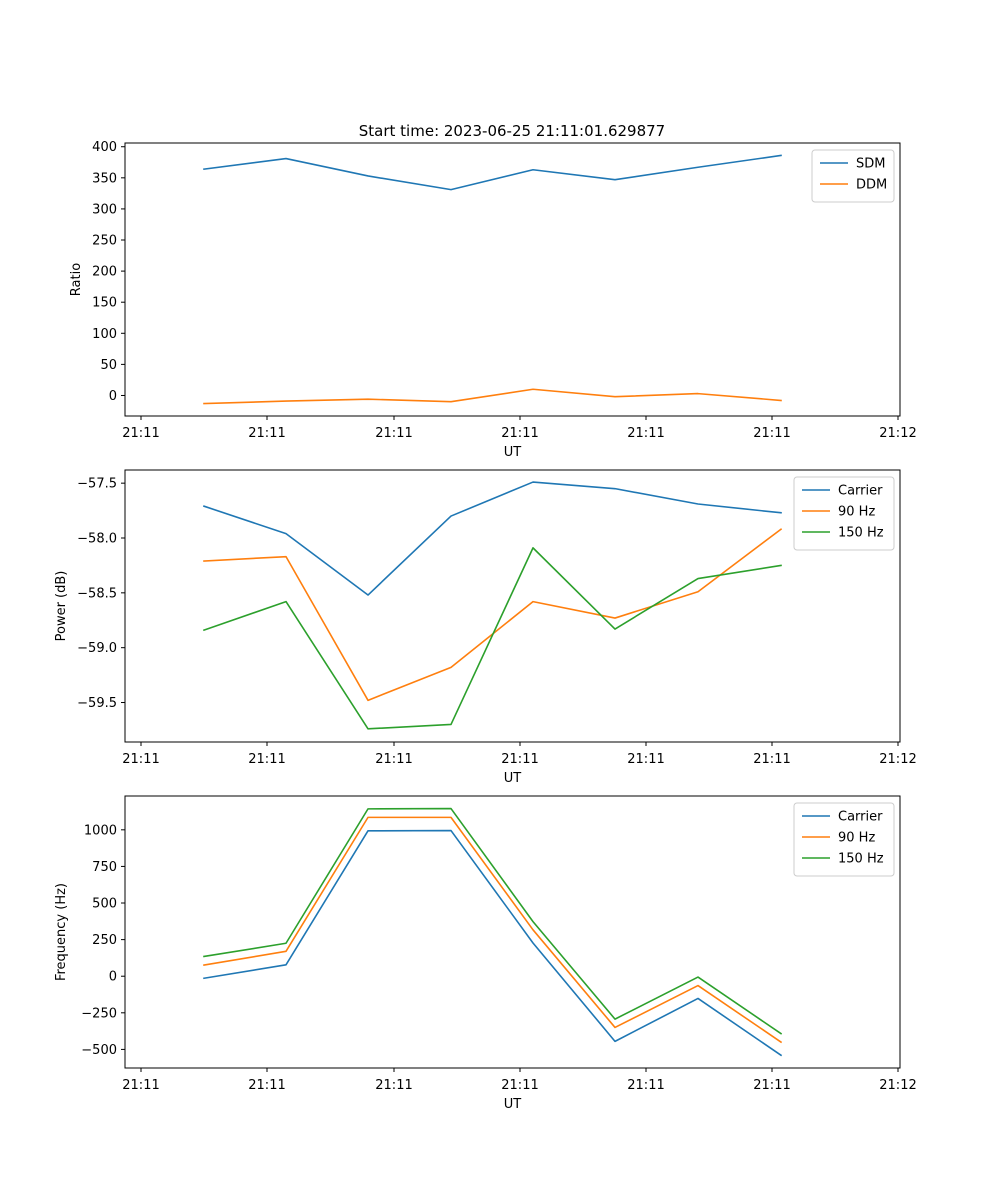 This screenshot has height=1200, width=1000. Describe the element at coordinates (104, 272) in the screenshot. I see `y-tick-label: 200` at that location.